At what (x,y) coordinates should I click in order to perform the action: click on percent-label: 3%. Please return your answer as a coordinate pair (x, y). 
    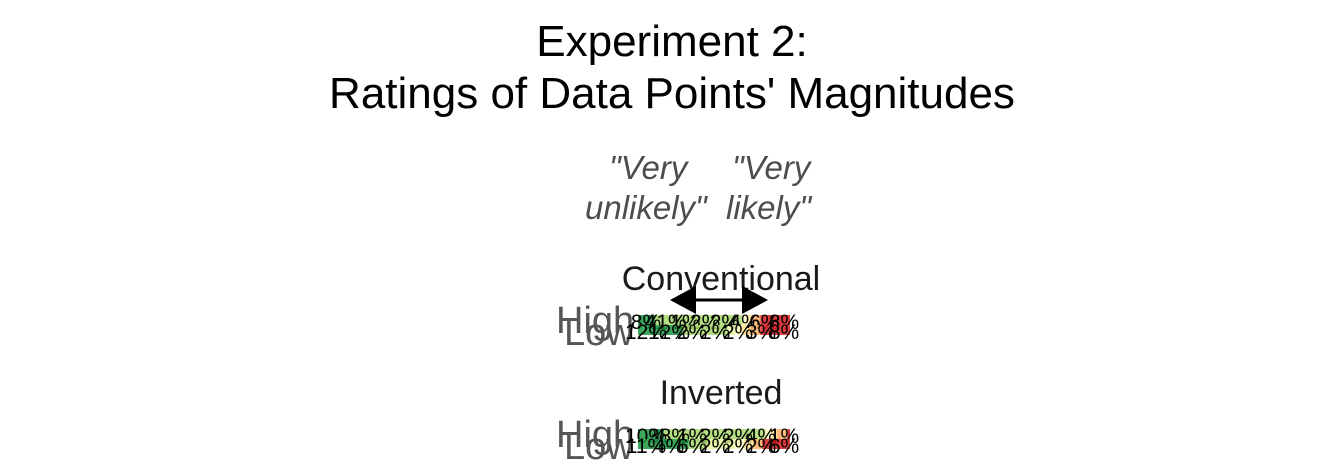
    Looking at the image, I should click on (761, 332).